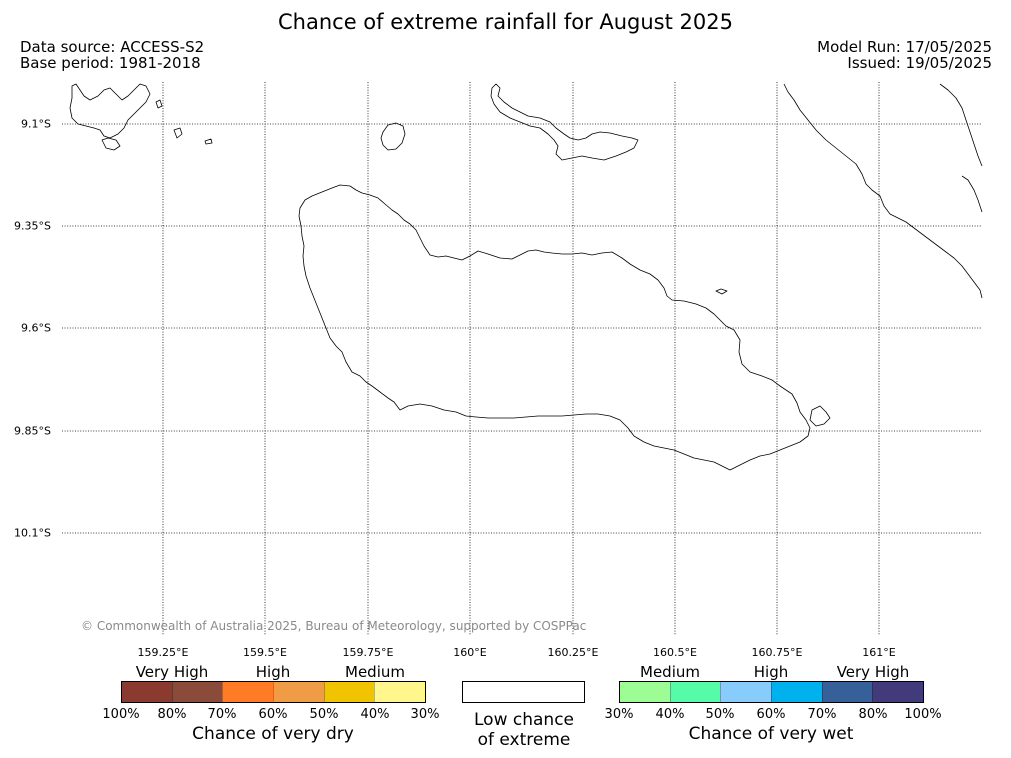 The image size is (1011, 758). Describe the element at coordinates (324, 714) in the screenshot. I see `dry-tick: 50%` at that location.